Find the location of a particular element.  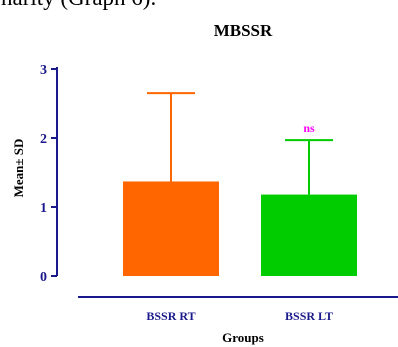

category-labels: BSSR RT BSSR LT is located at coordinates (239, 316).